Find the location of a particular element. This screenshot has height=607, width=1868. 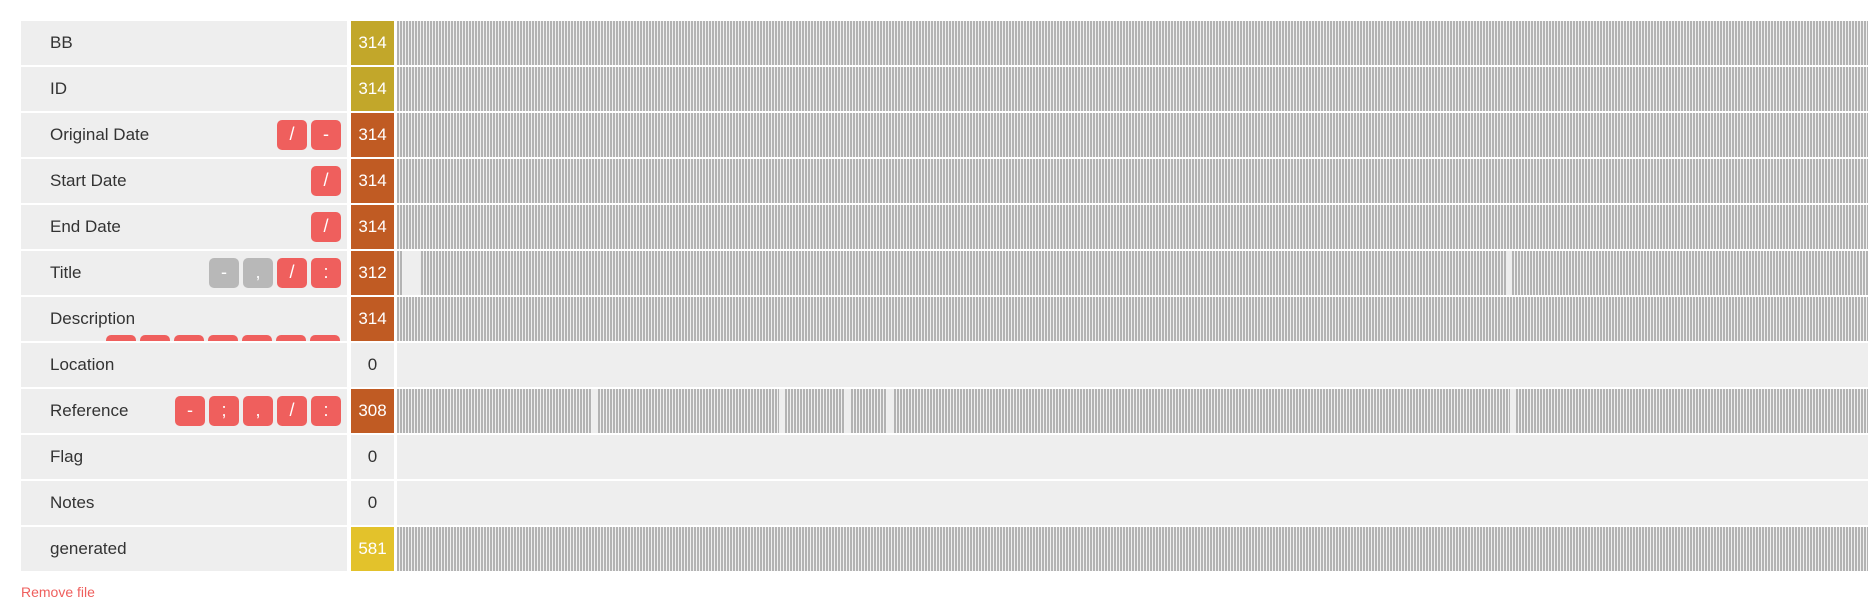

remove-file-link: Remove file is located at coordinates (58, 592).